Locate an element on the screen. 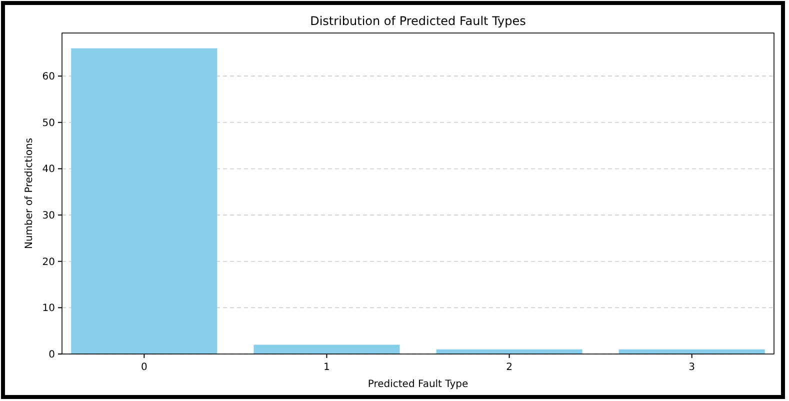  y-tick-label: 0 is located at coordinates (51, 355).